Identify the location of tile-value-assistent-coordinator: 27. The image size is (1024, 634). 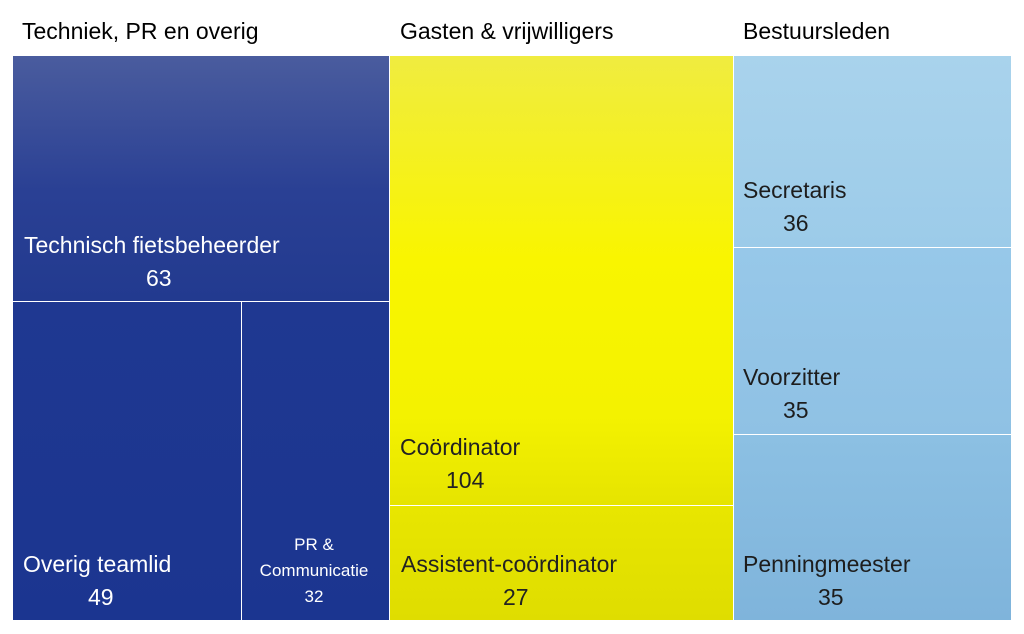
(516, 597).